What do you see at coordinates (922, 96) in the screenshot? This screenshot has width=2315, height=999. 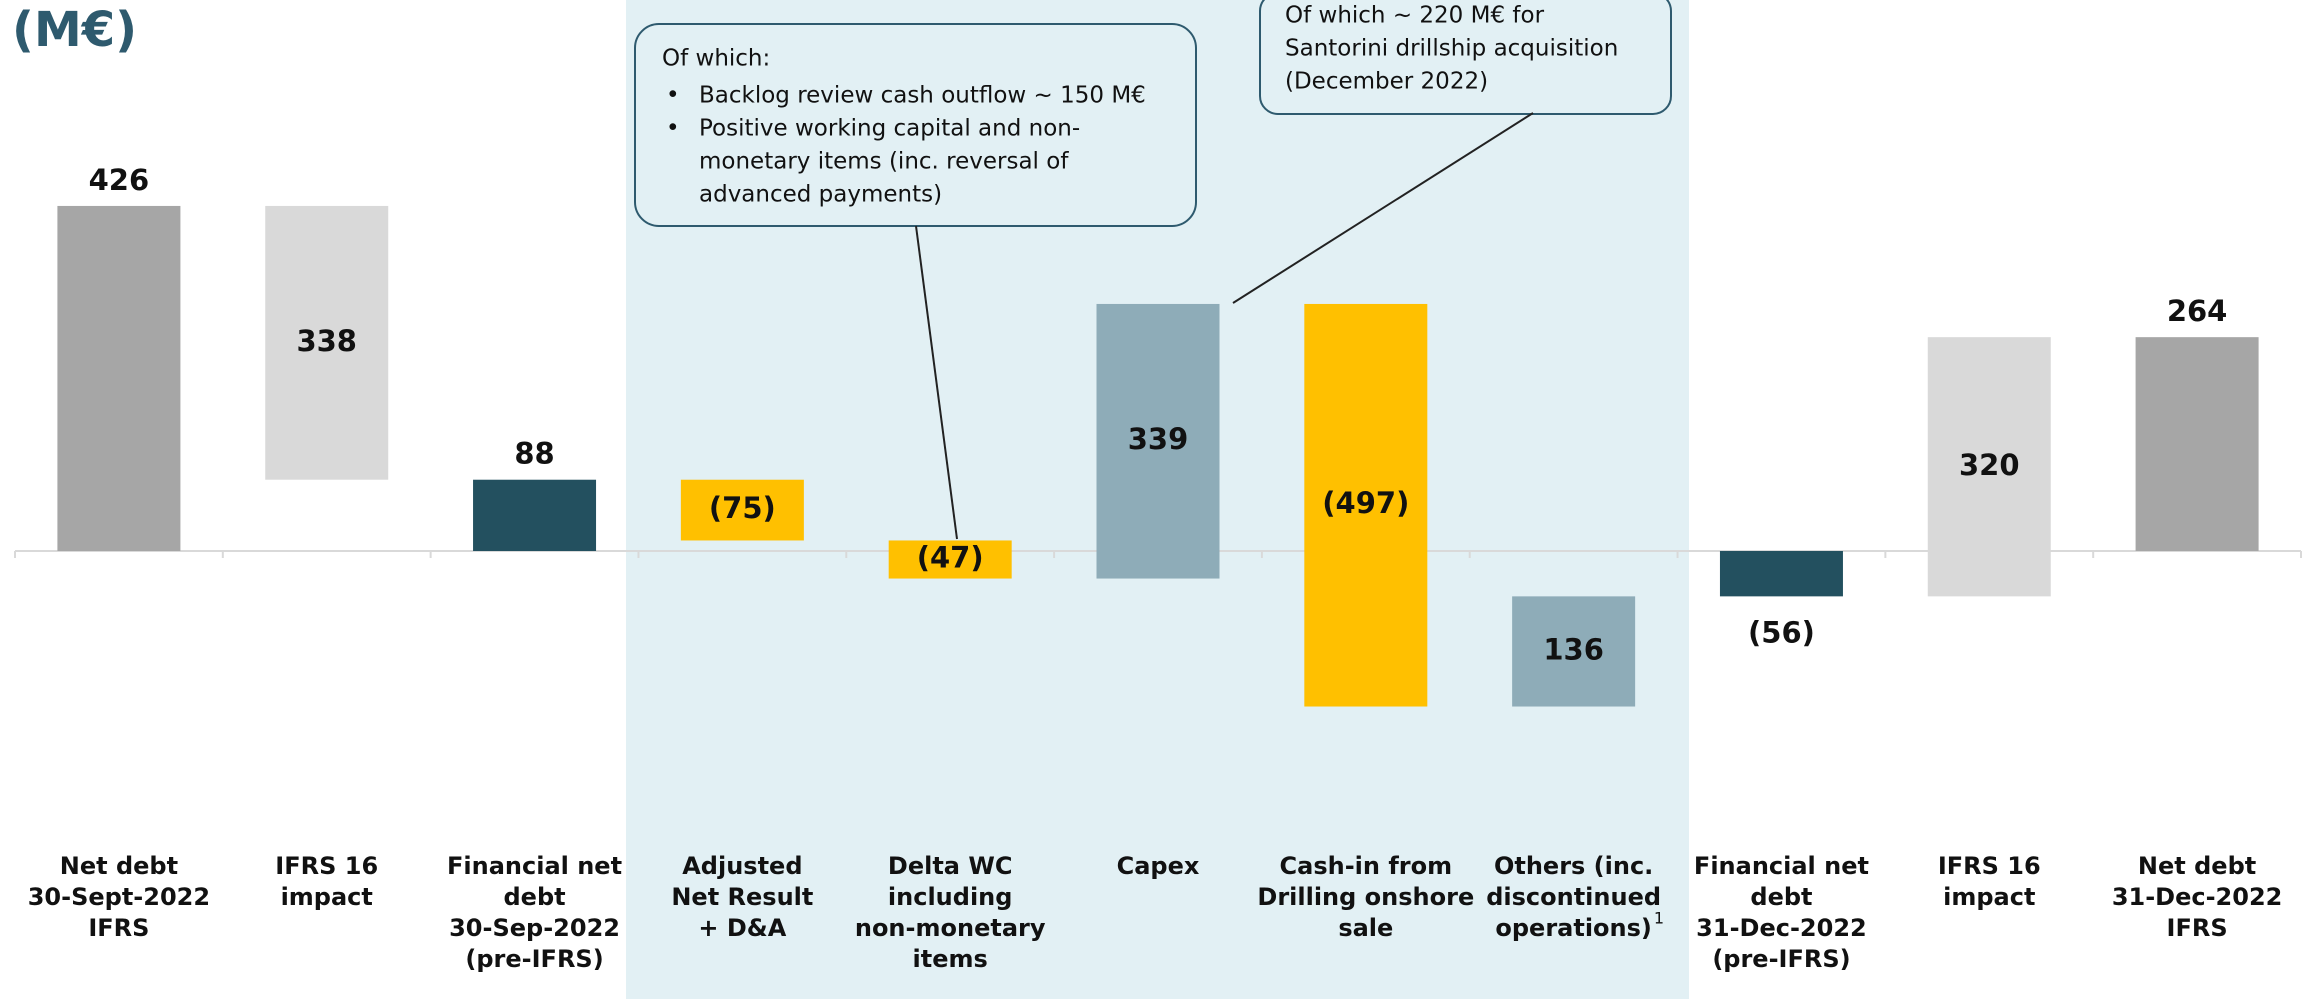 I see `callout-text: Backlog review cash outflow ~ 150 M€` at bounding box center [922, 96].